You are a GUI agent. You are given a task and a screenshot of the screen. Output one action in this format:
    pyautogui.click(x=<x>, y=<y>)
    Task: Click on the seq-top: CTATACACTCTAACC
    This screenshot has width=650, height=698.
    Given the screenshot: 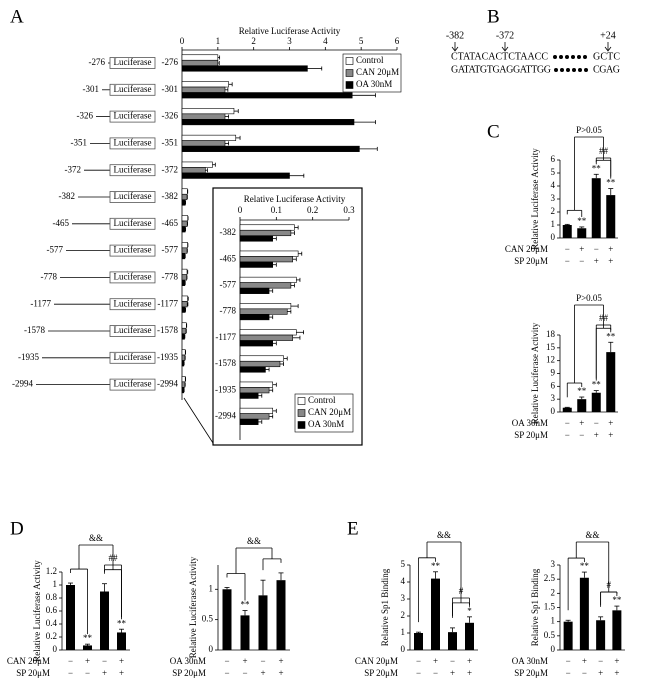 What is the action you would take?
    pyautogui.click(x=499, y=56)
    